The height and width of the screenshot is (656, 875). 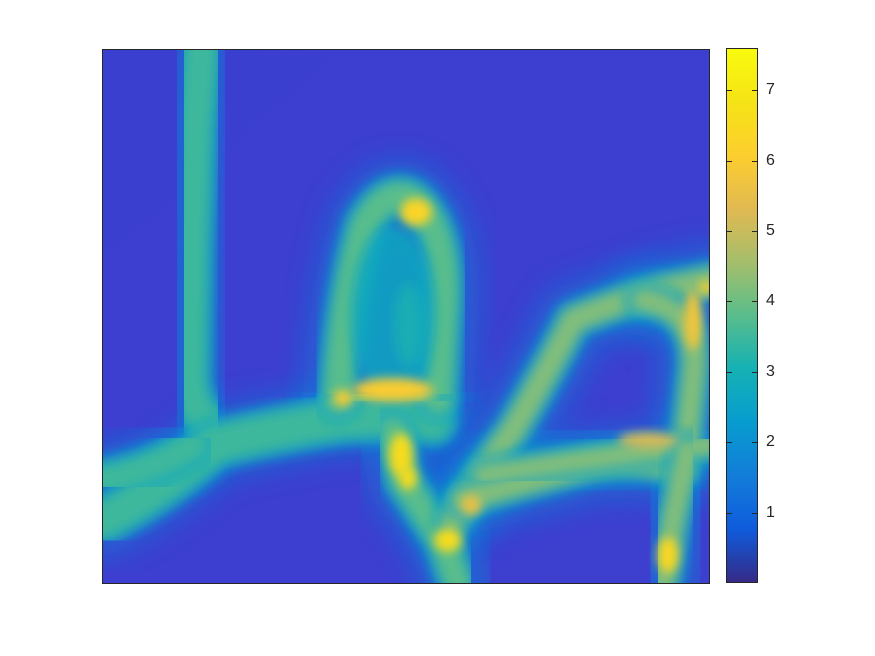 I want to click on colorbar-tick-label: 3, so click(x=770, y=371).